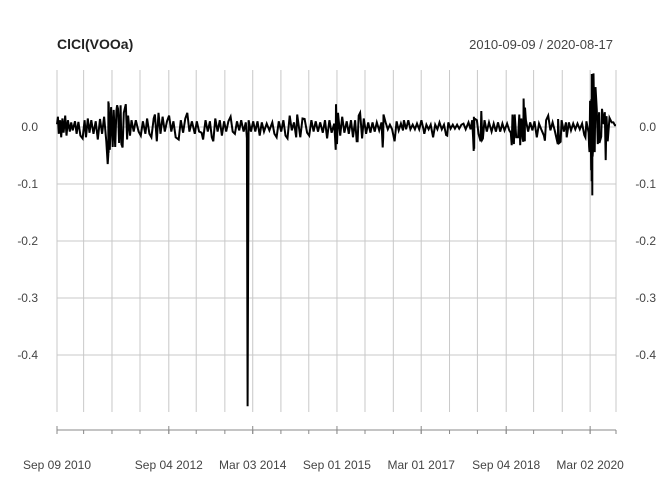  I want to click on axis-layer, so click(336, 430).